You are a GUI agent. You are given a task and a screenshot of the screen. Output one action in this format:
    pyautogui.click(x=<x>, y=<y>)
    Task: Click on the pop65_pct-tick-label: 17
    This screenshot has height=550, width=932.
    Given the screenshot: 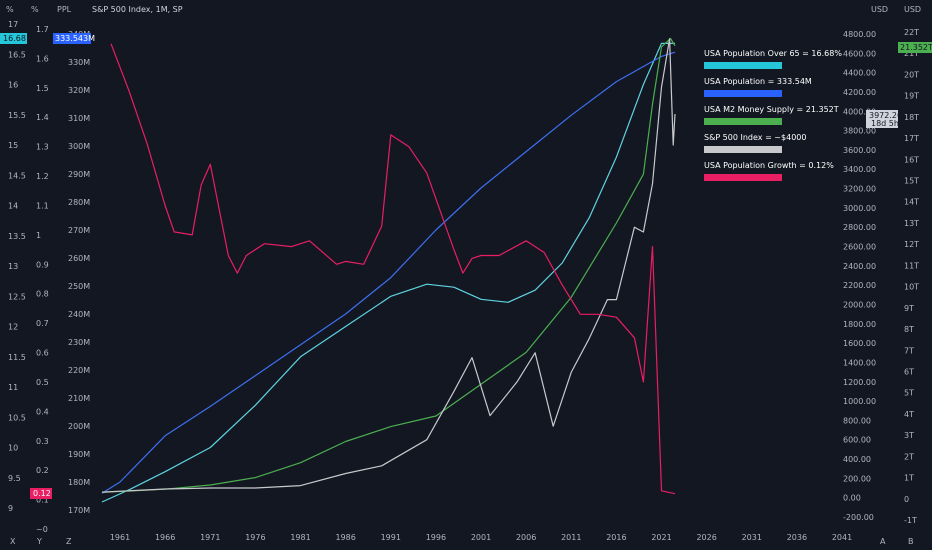 What is the action you would take?
    pyautogui.click(x=13, y=24)
    